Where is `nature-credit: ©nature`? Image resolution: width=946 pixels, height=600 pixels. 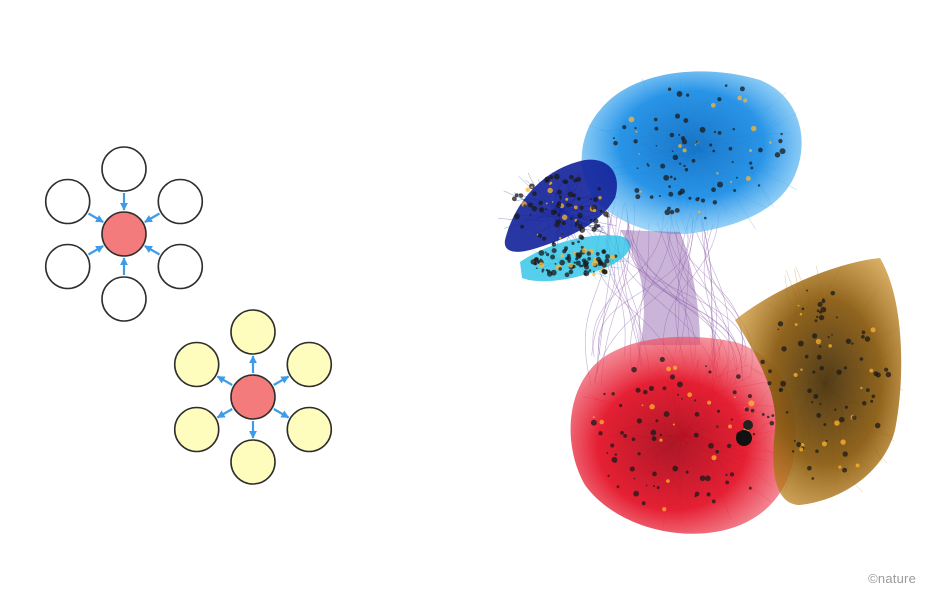 nature-credit: ©nature is located at coordinates (892, 578).